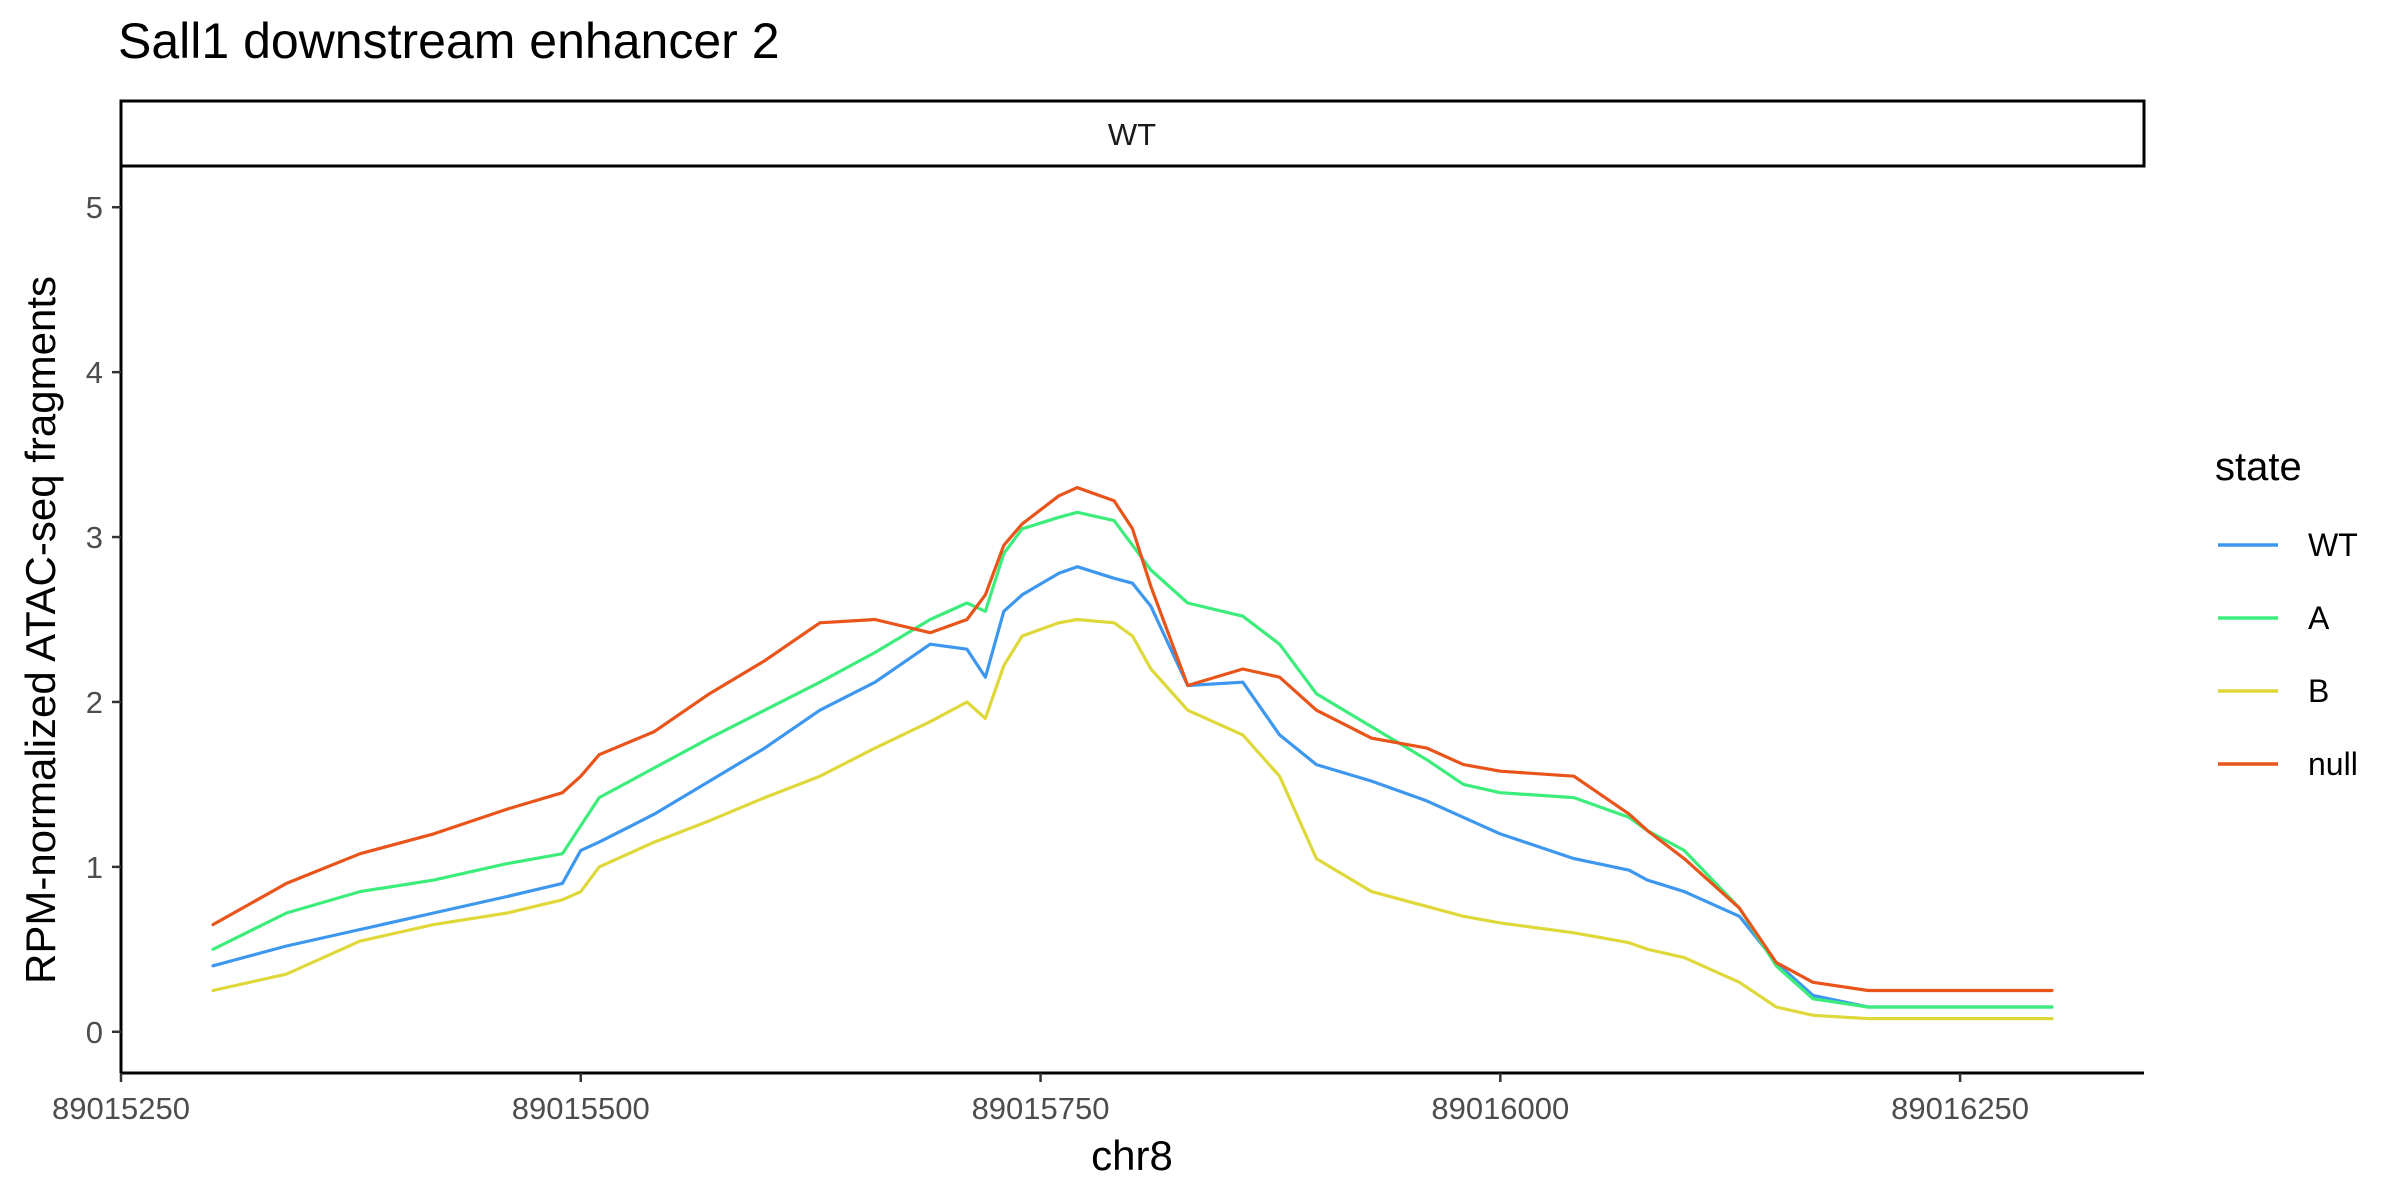  I want to click on x-tick-label: 89015750, so click(1041, 1108).